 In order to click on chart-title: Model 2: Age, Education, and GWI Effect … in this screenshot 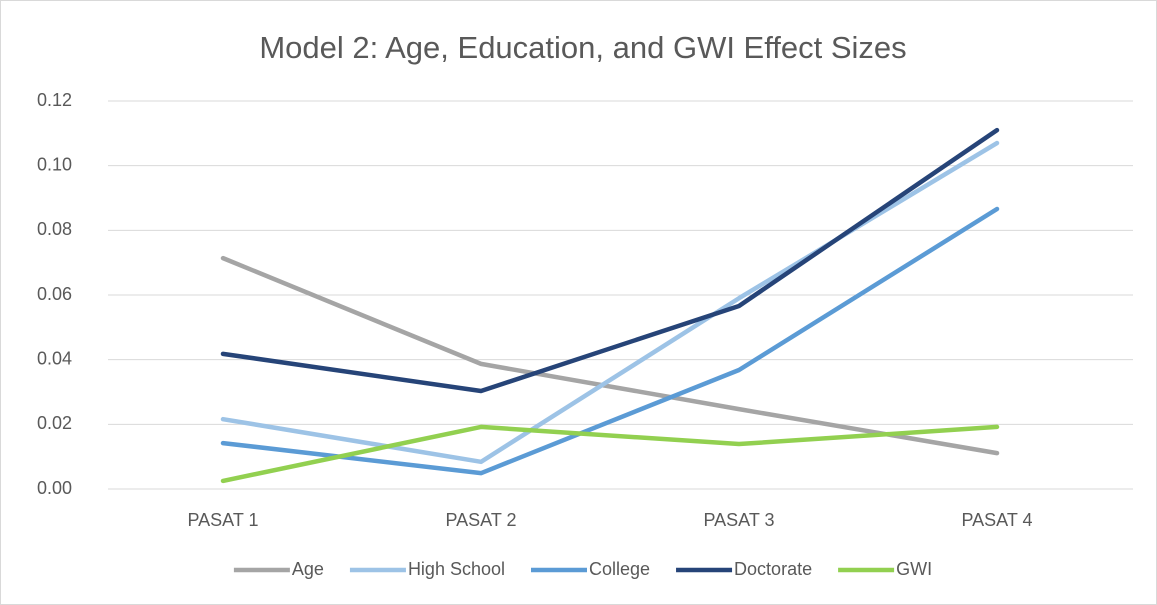, I will do `click(582, 47)`.